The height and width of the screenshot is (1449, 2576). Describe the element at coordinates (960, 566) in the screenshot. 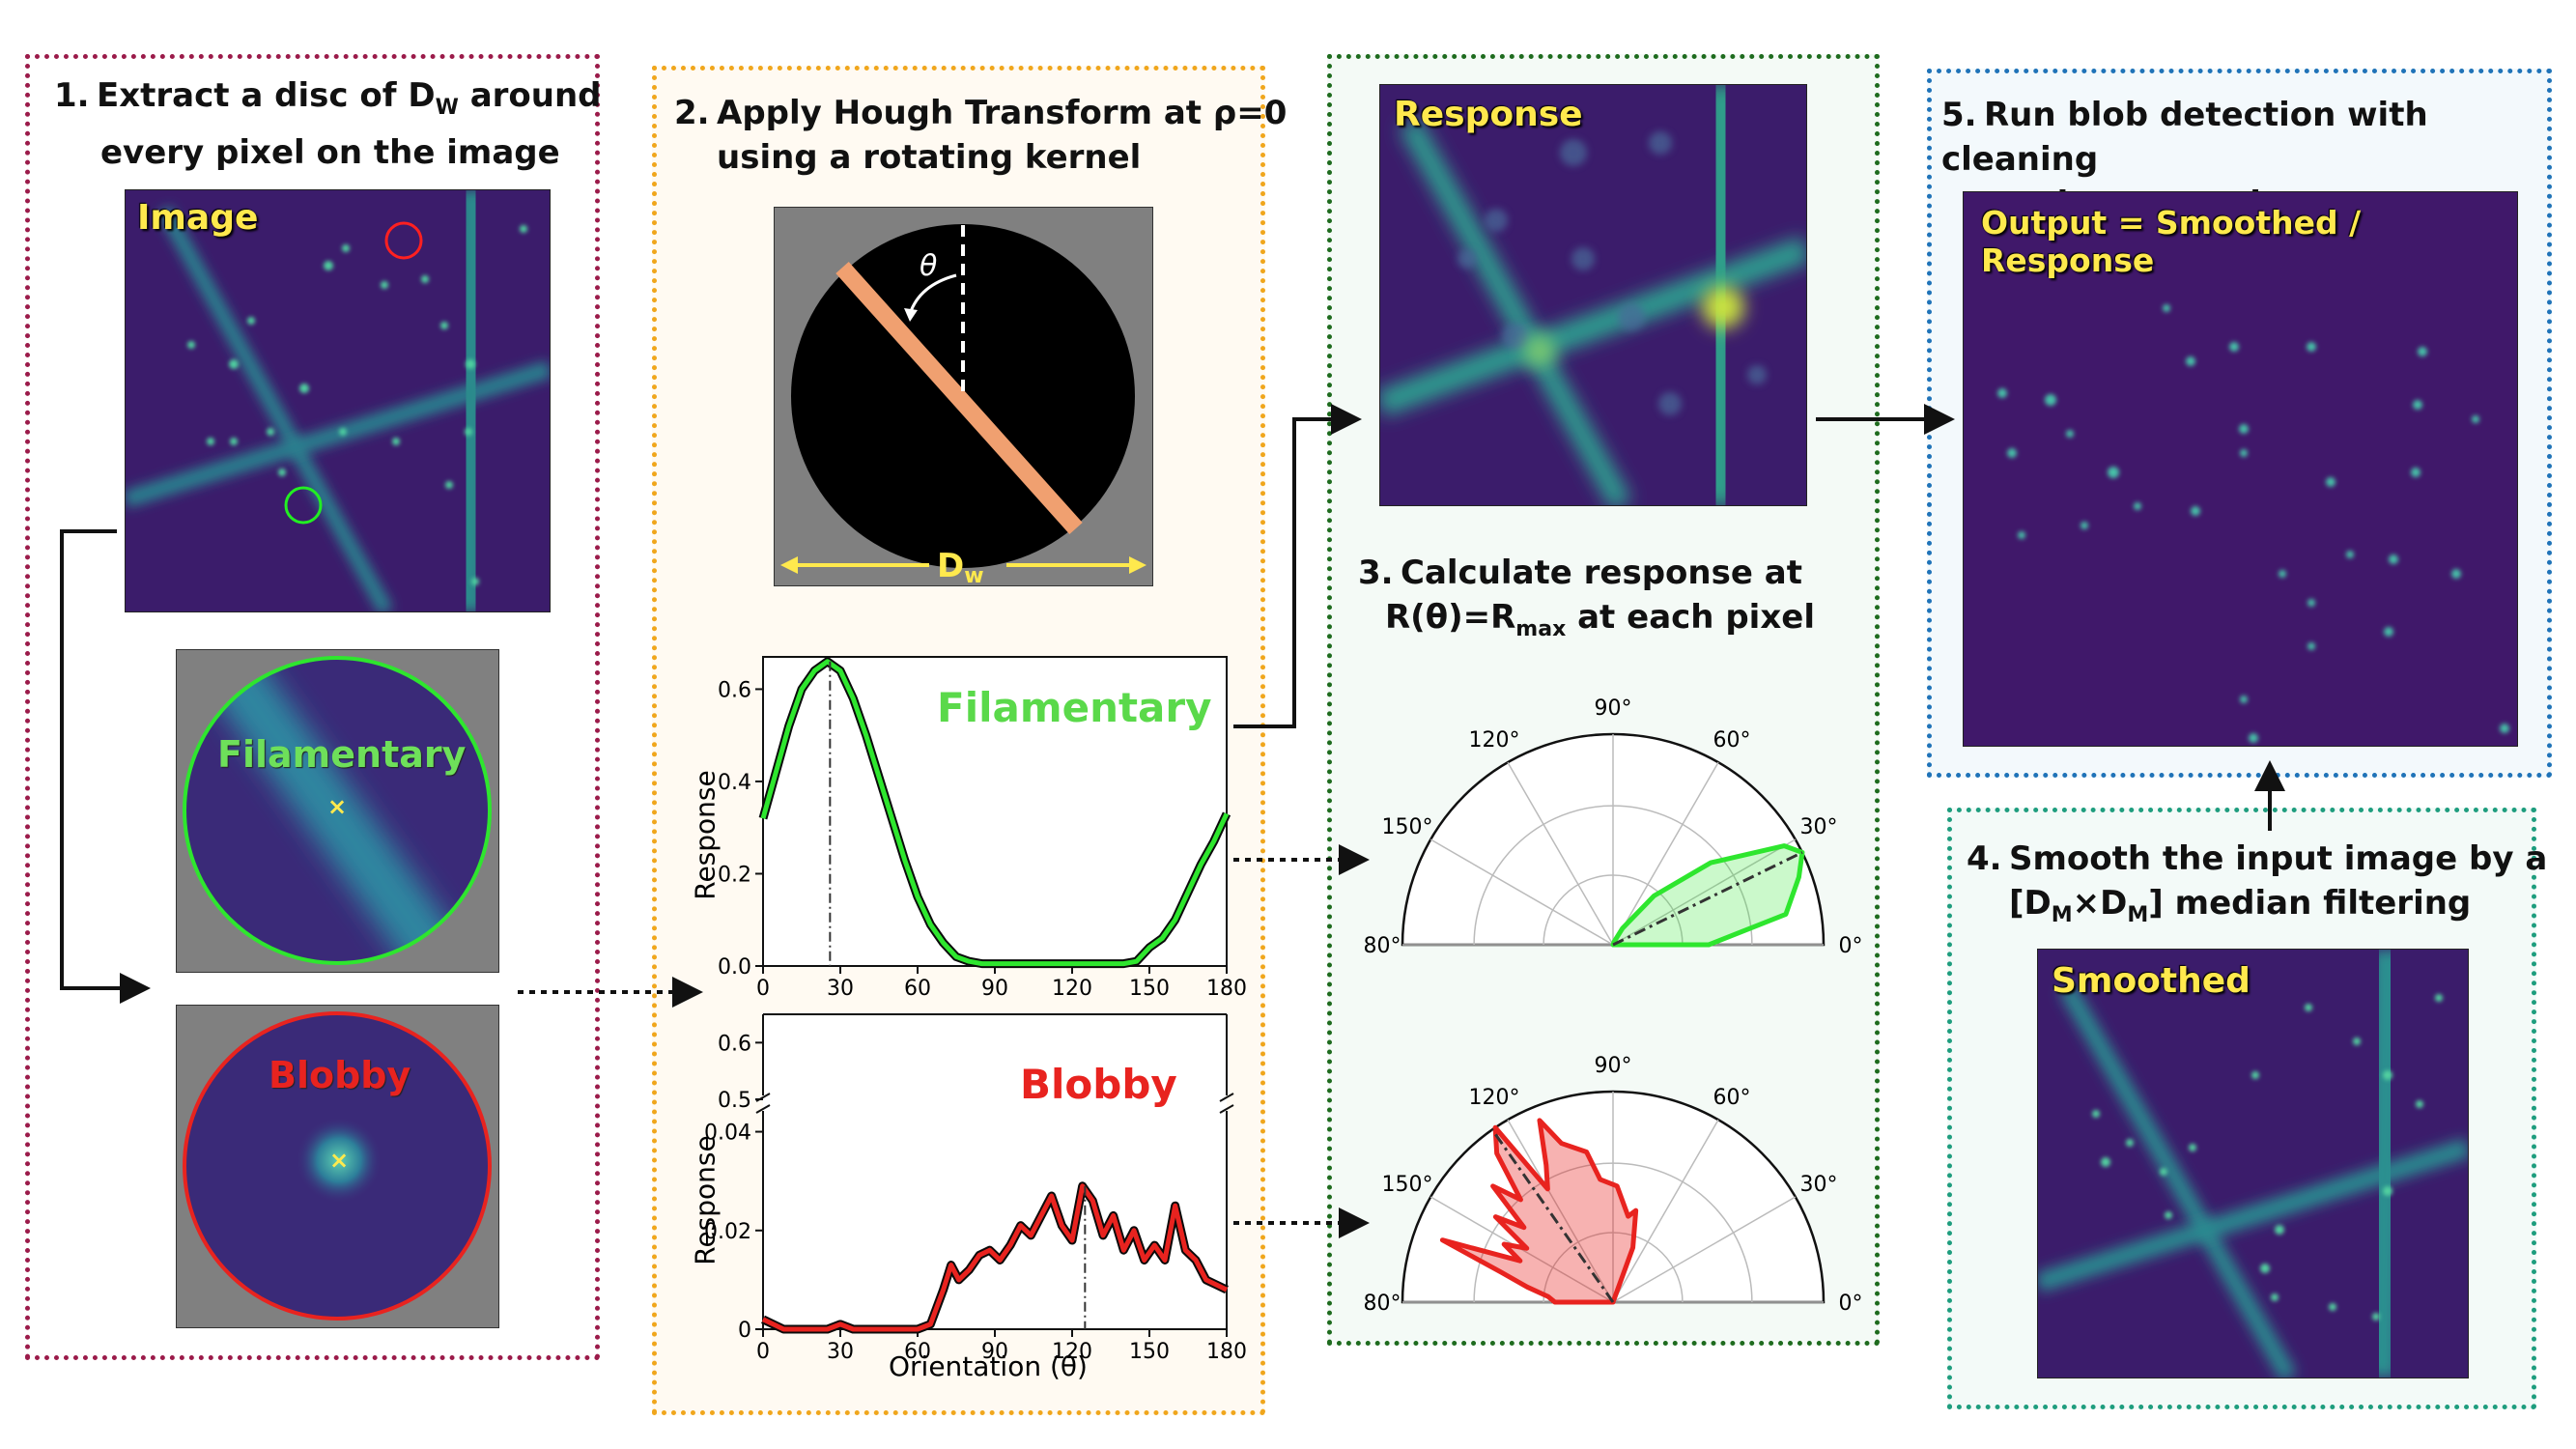

I see `dw-label: Dw` at that location.